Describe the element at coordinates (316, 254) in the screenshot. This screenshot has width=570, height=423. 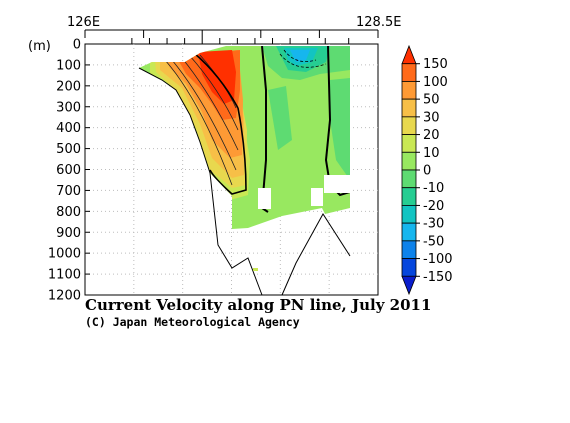
I see `sea-floor-ridge` at that location.